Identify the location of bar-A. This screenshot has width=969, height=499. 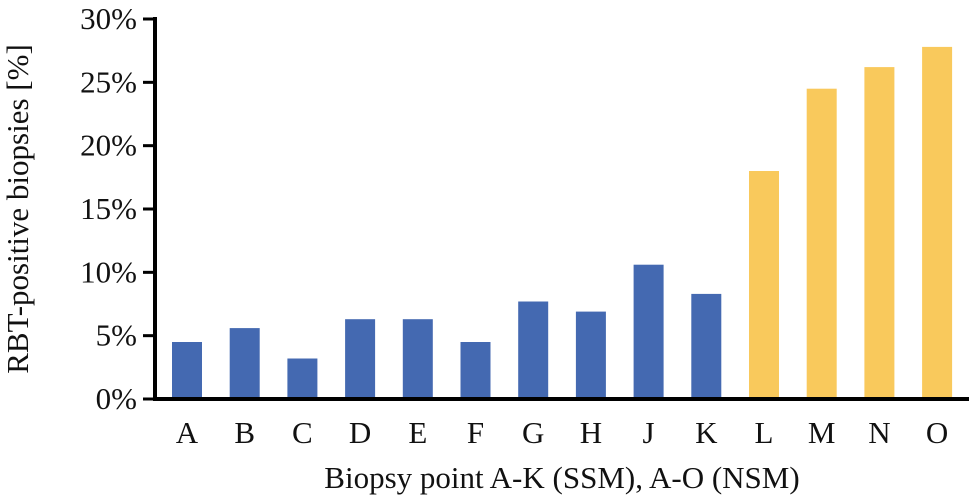
(187, 370).